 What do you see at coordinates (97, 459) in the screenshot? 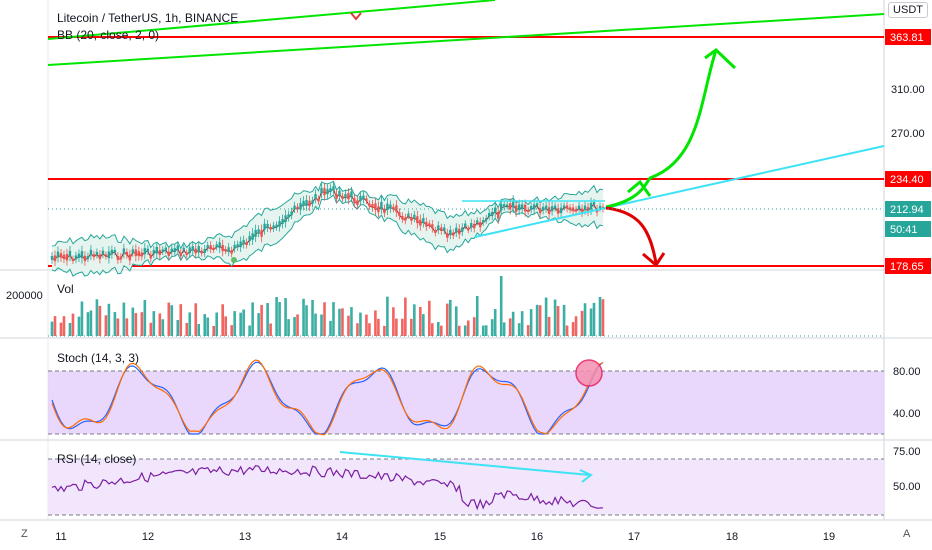
I see `rsi-legend: RSI (14, close)` at bounding box center [97, 459].